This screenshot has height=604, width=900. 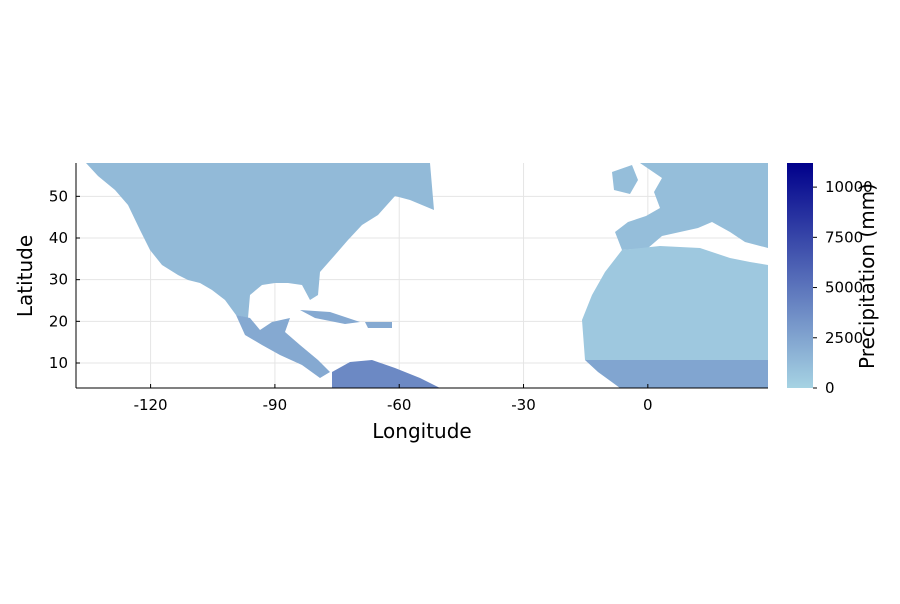 I want to click on y-tick-label: 20, so click(x=58, y=321).